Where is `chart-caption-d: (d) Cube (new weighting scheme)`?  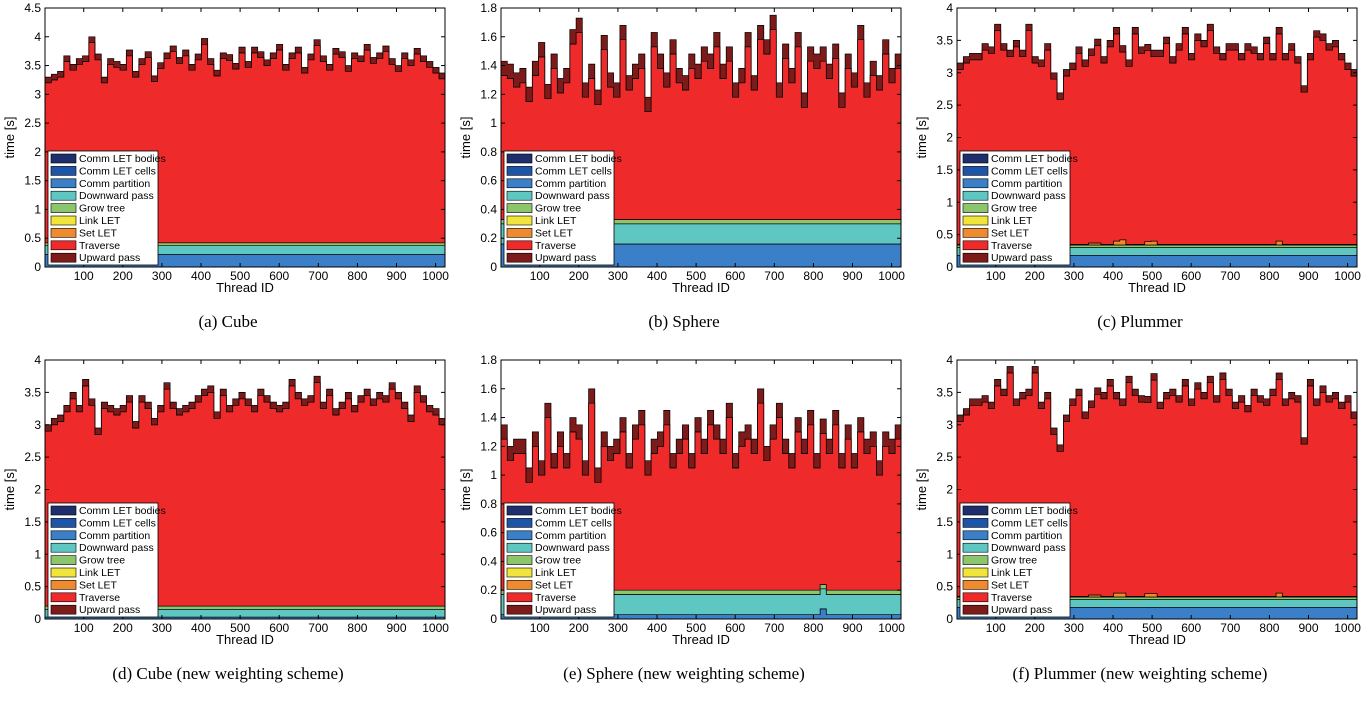 chart-caption-d: (d) Cube (new weighting scheme) is located at coordinates (228, 673).